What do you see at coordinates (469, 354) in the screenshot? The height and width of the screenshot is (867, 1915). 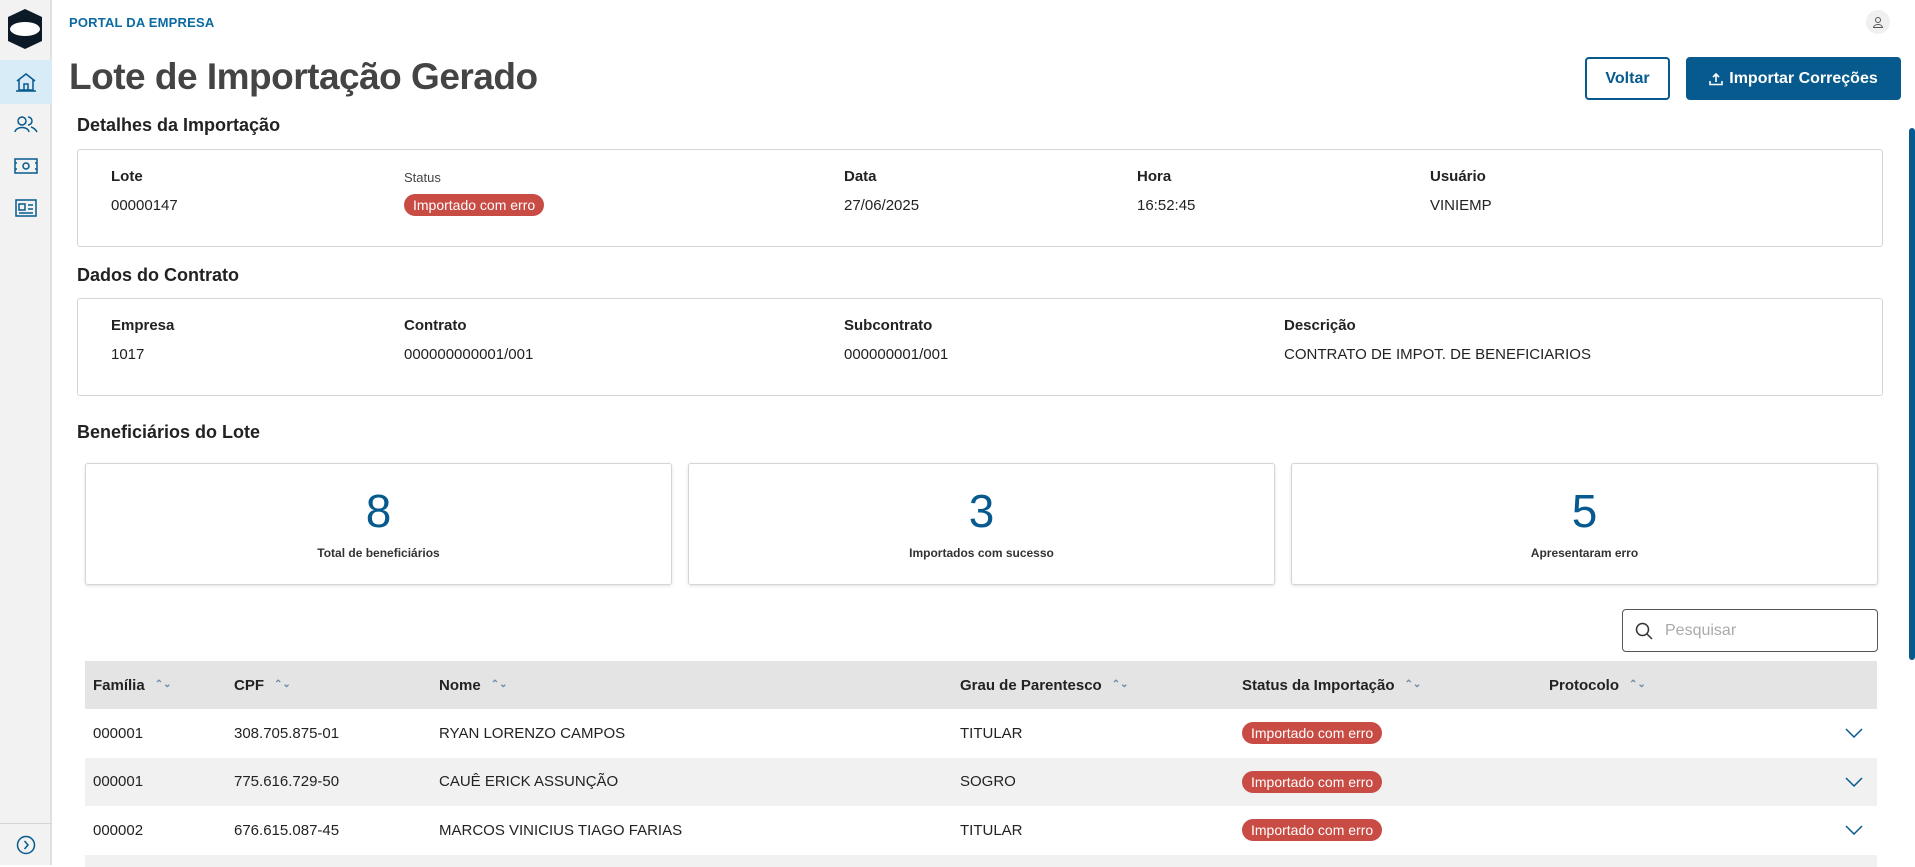 I see `contrato-value: 000000000001/001` at bounding box center [469, 354].